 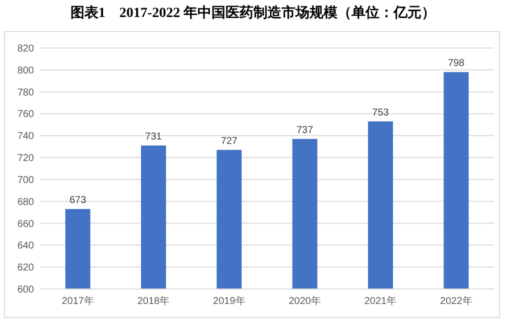 I want to click on y-tick-label: 700, so click(x=25, y=180).